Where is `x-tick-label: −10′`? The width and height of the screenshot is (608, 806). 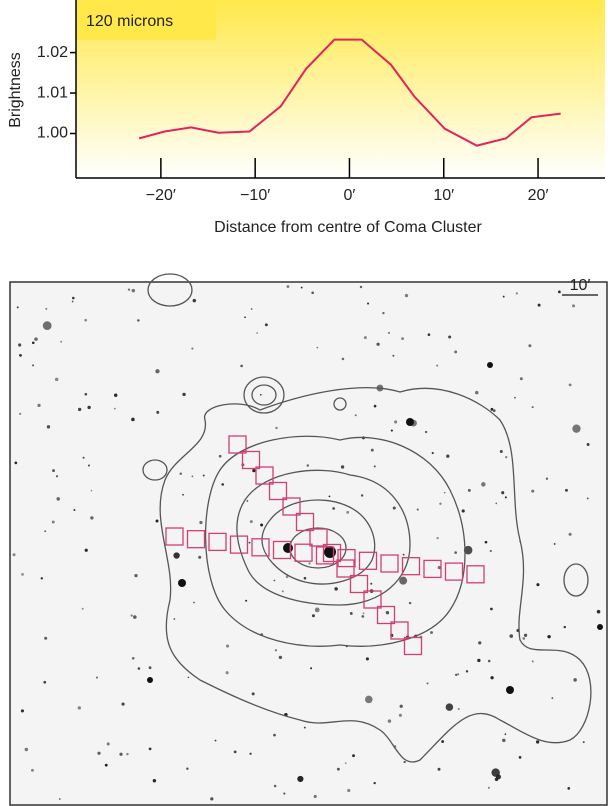 x-tick-label: −10′ is located at coordinates (255, 195).